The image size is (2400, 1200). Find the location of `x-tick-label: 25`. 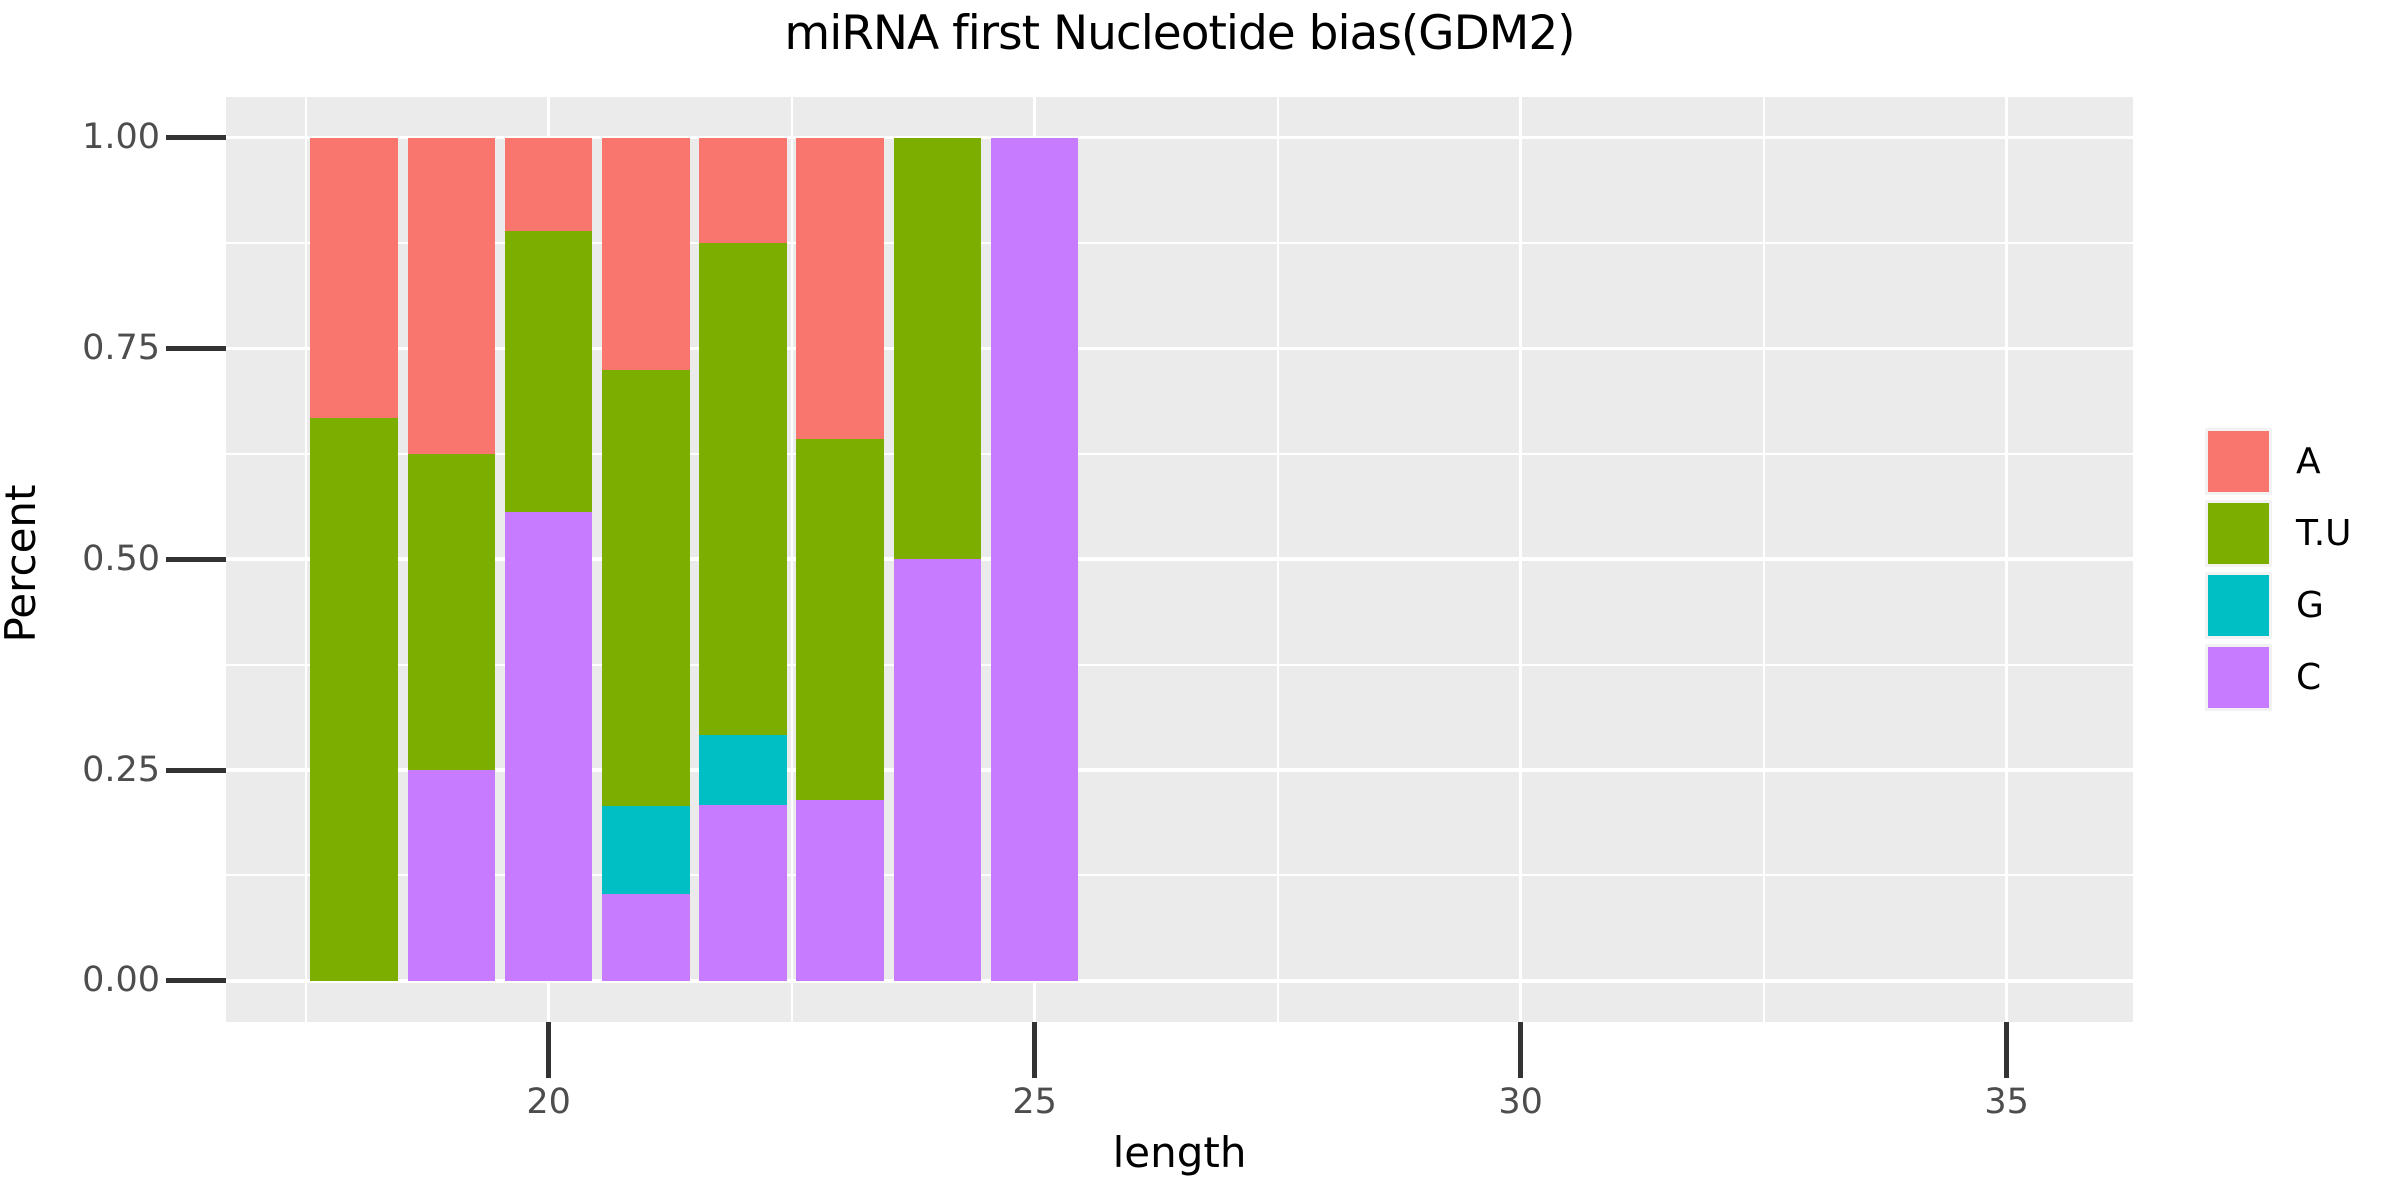

x-tick-label: 25 is located at coordinates (1034, 1102).